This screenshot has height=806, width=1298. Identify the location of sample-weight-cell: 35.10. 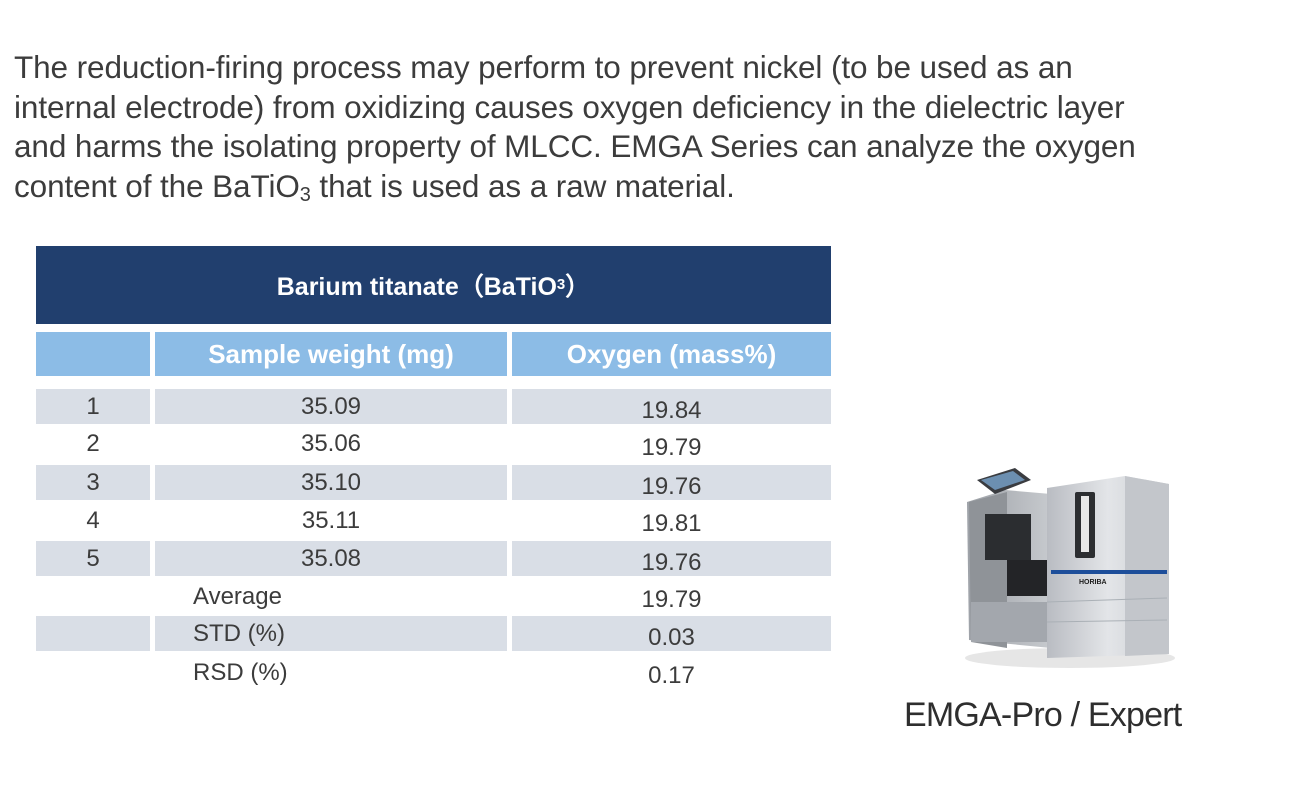
(331, 482).